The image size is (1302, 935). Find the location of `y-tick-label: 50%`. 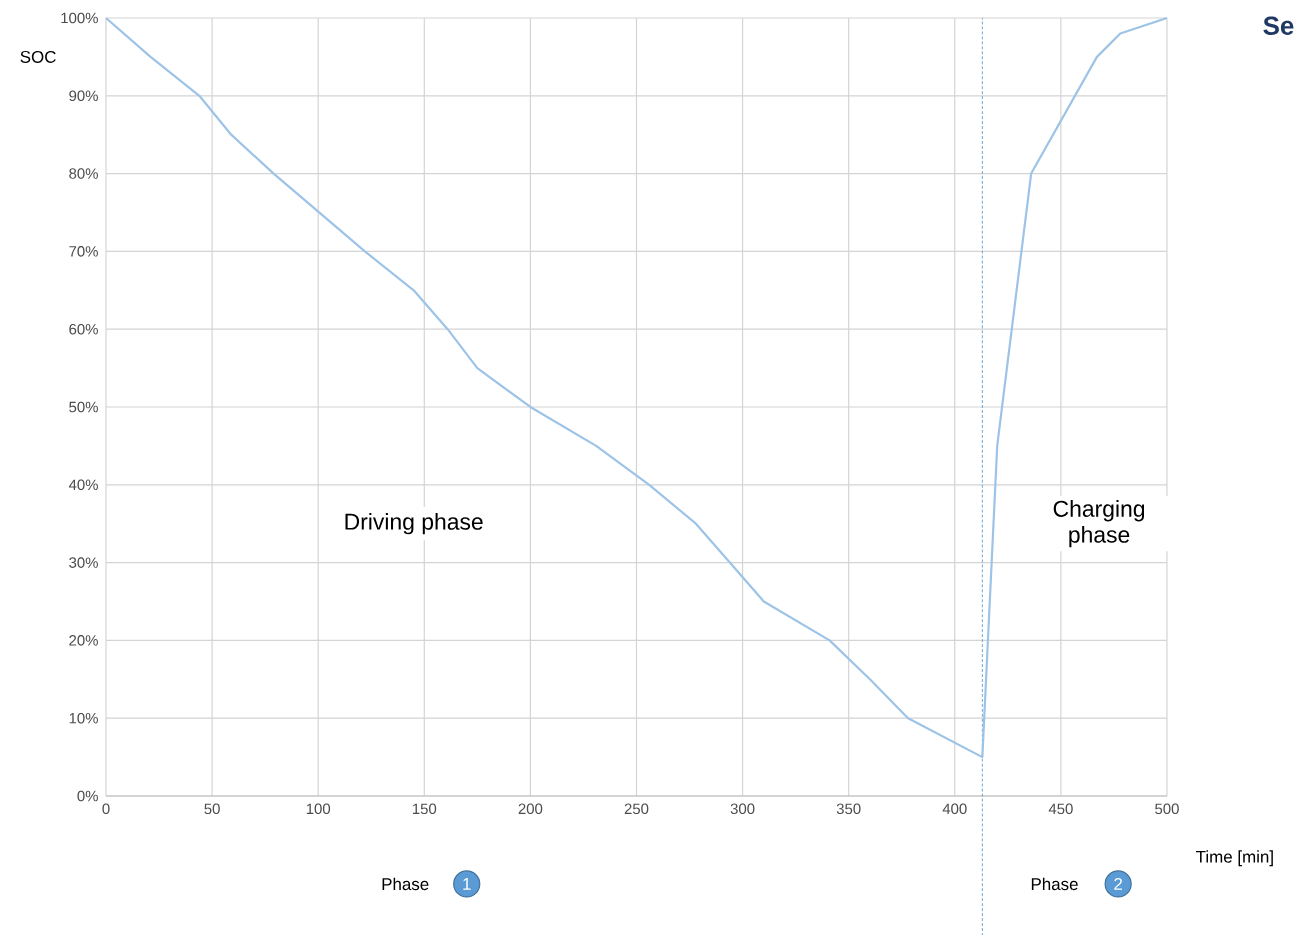

y-tick-label: 50% is located at coordinates (83, 407).